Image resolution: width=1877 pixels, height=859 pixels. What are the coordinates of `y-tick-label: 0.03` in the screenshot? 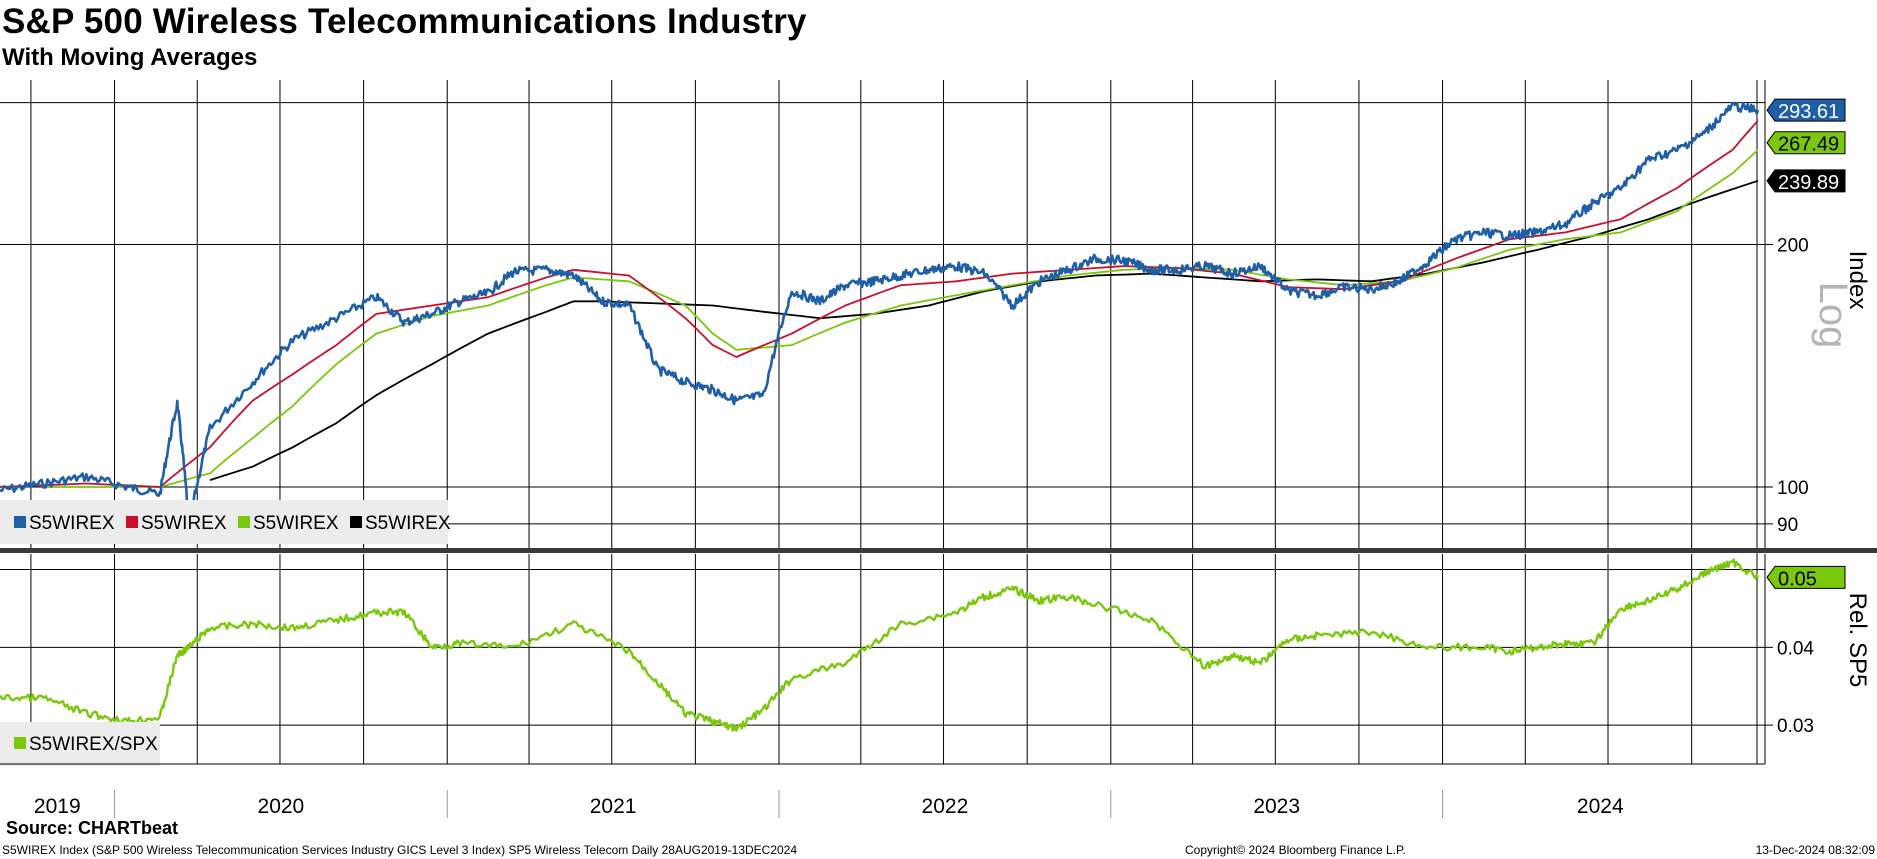 It's located at (1795, 726).